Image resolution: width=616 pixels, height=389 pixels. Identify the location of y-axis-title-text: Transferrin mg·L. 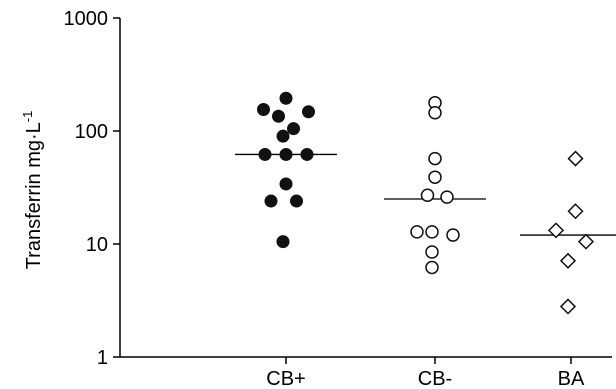
(34, 195).